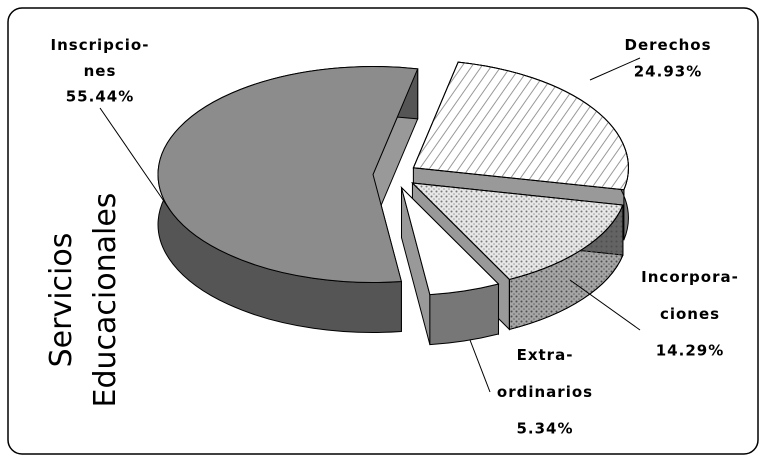 The width and height of the screenshot is (767, 463). I want to click on value-label: 24.93%, so click(668, 72).